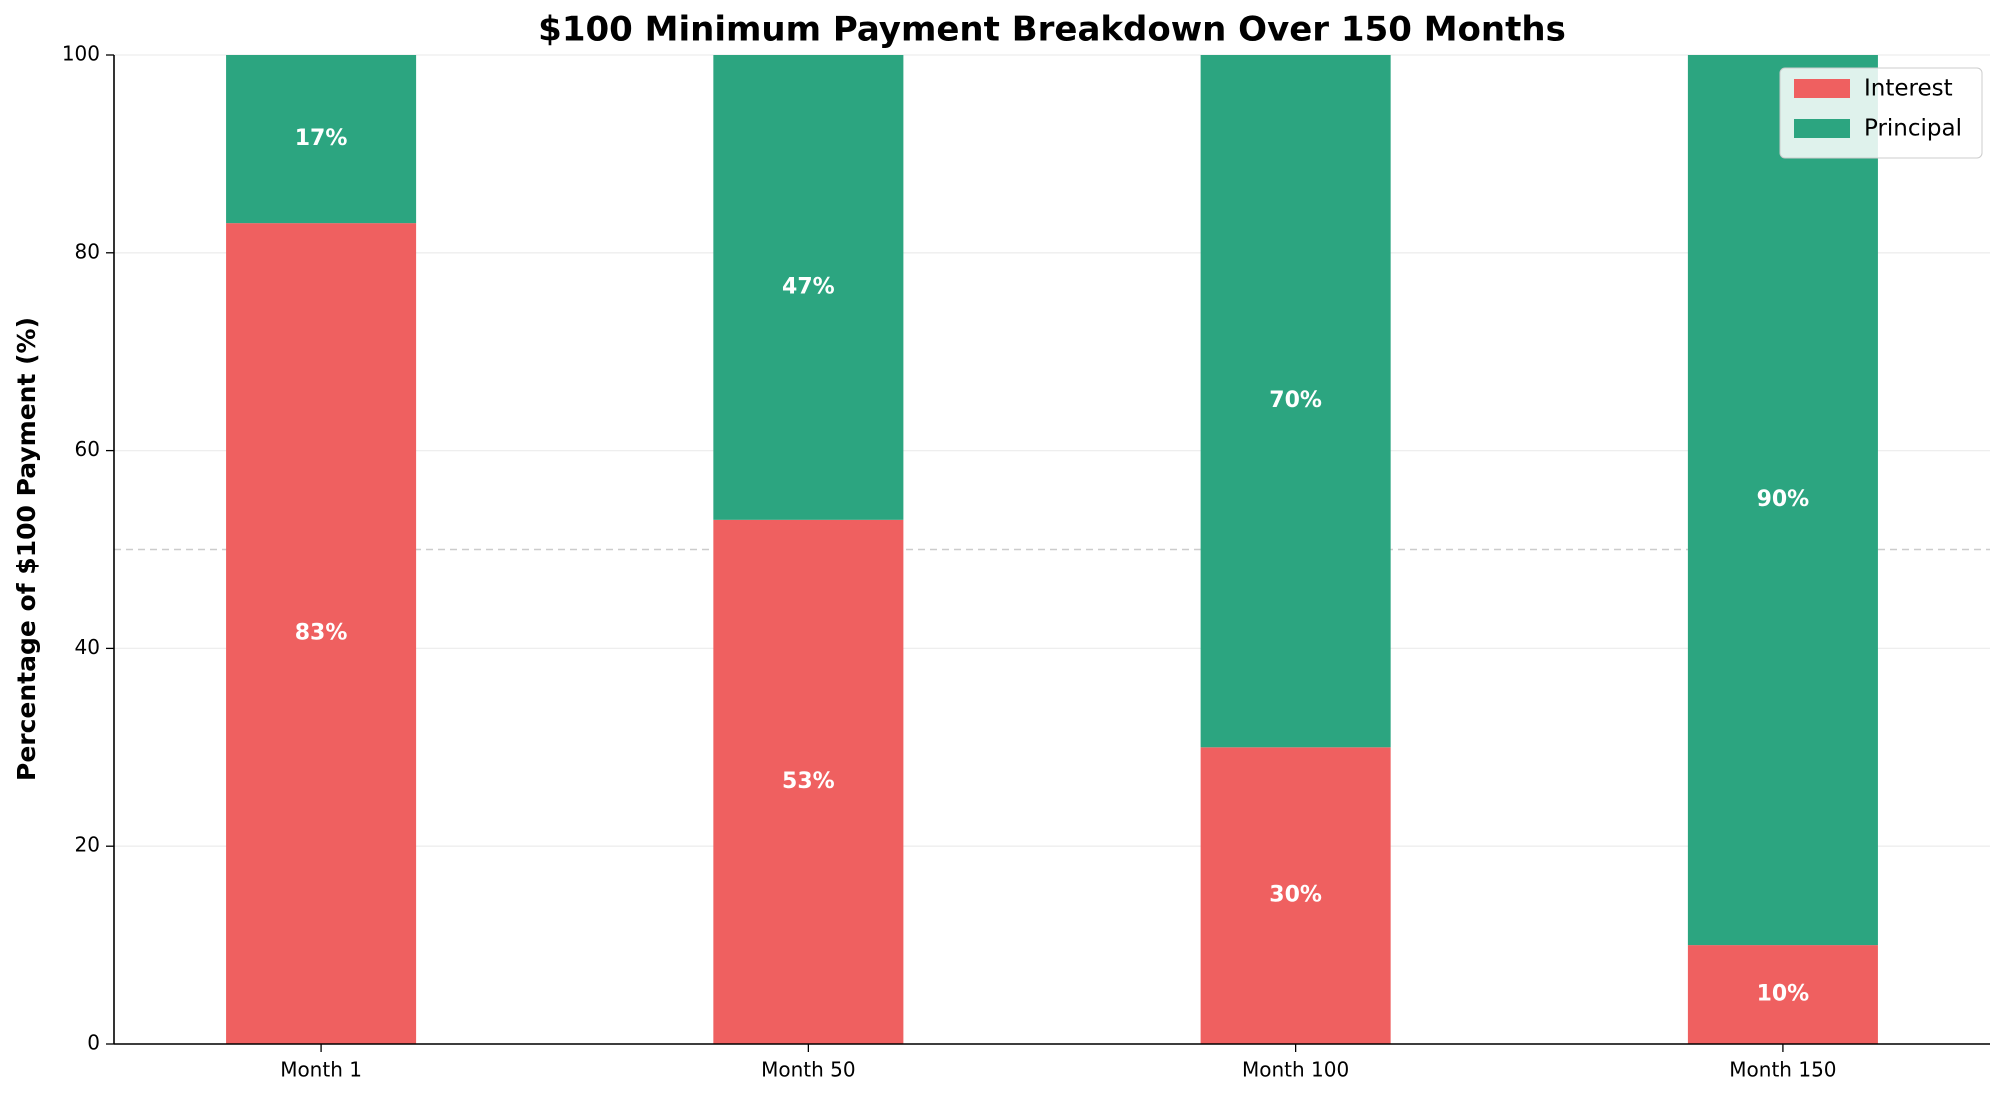  Describe the element at coordinates (1881, 113) in the screenshot. I see `legend: Interest Principal` at that location.